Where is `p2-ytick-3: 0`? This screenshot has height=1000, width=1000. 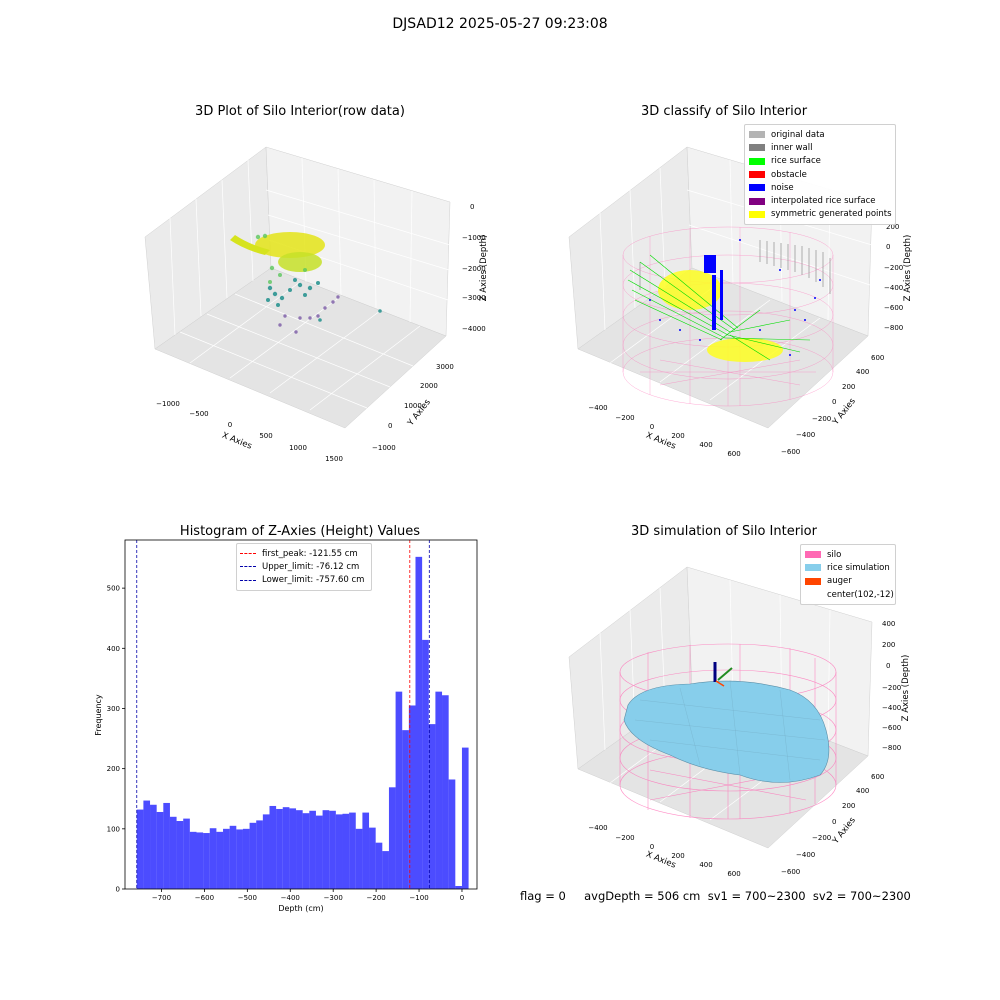
p2-ytick-3: 0 is located at coordinates (834, 402).